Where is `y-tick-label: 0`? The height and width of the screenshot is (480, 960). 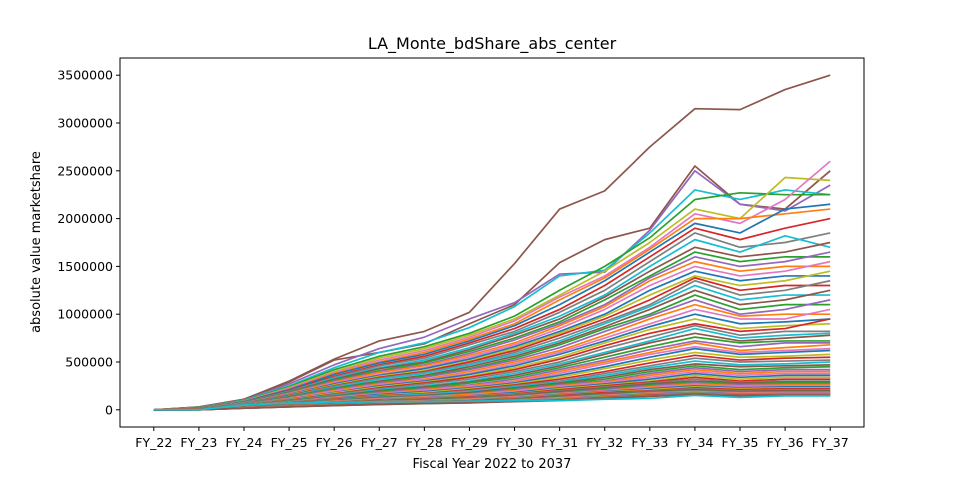 y-tick-label: 0 is located at coordinates (109, 409).